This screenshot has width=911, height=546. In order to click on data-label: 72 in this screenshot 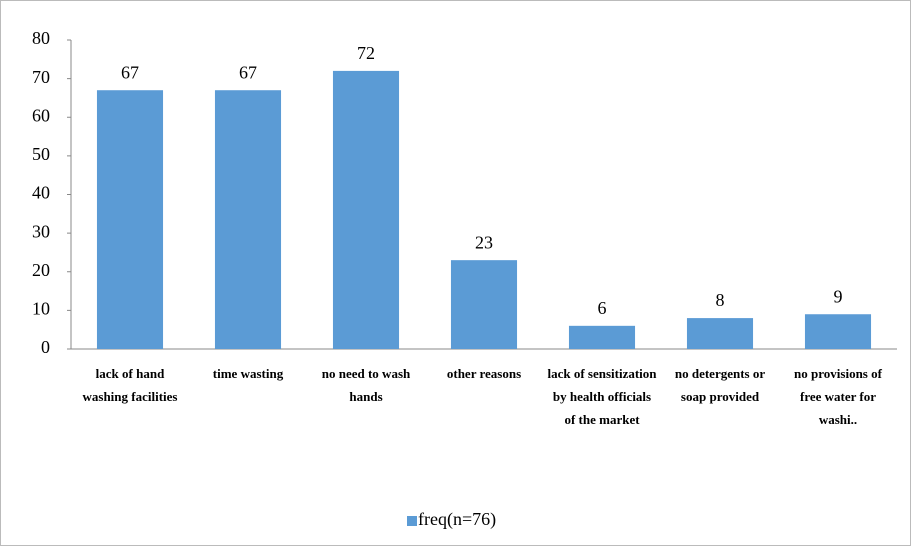, I will do `click(366, 53)`.